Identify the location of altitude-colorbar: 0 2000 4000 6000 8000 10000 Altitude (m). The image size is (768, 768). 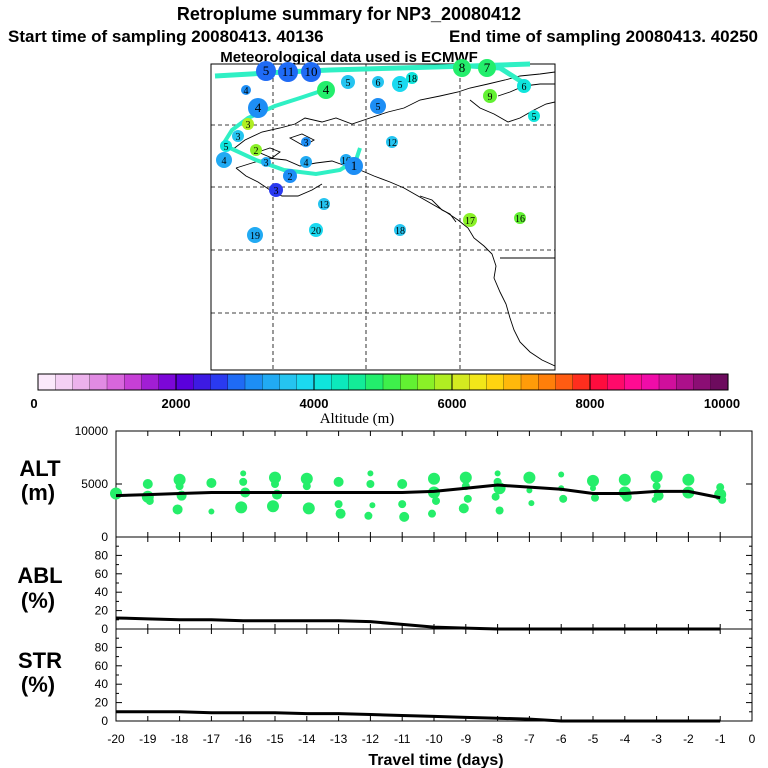
(385, 400).